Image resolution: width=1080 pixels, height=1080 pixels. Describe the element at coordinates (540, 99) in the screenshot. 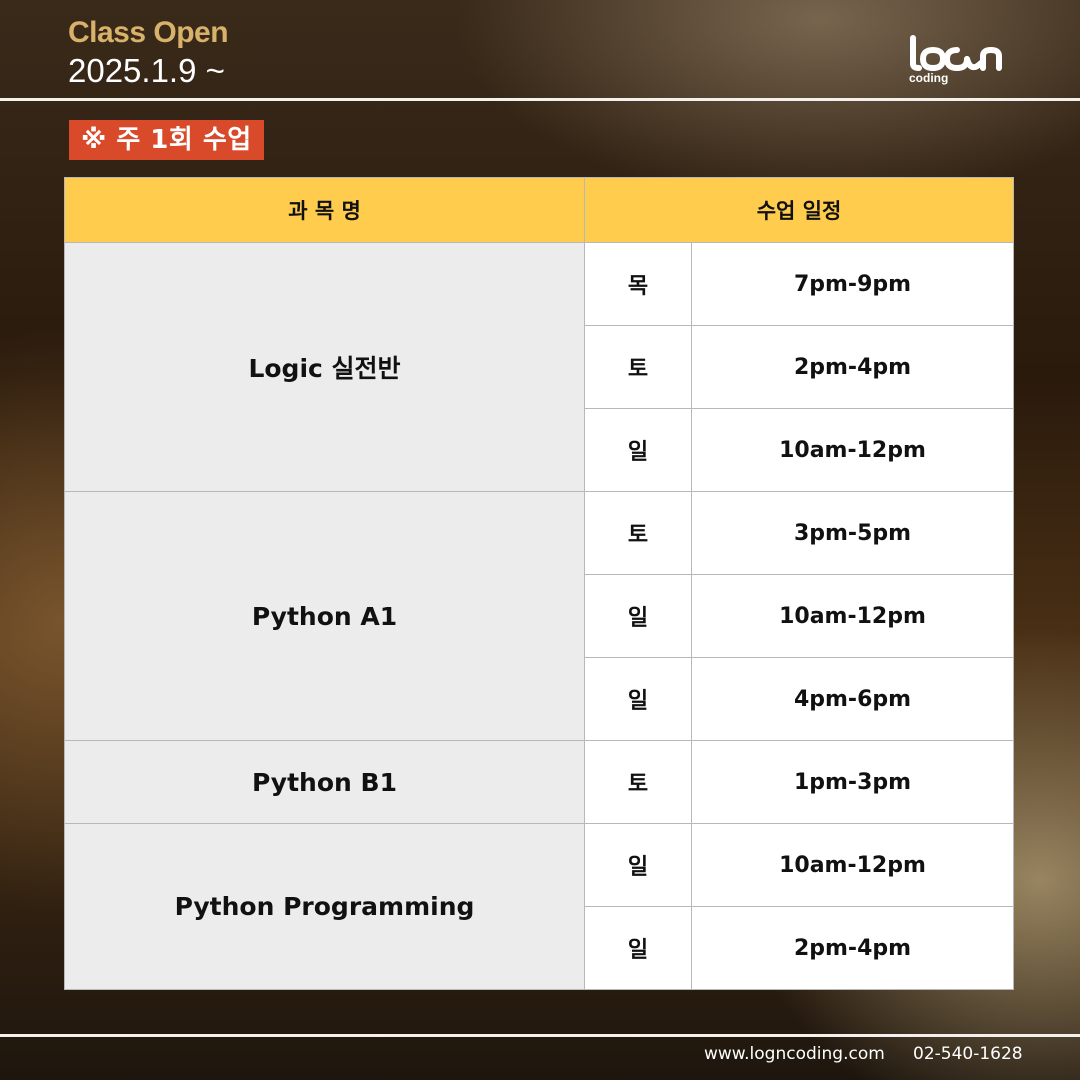

I see `header-divider` at that location.